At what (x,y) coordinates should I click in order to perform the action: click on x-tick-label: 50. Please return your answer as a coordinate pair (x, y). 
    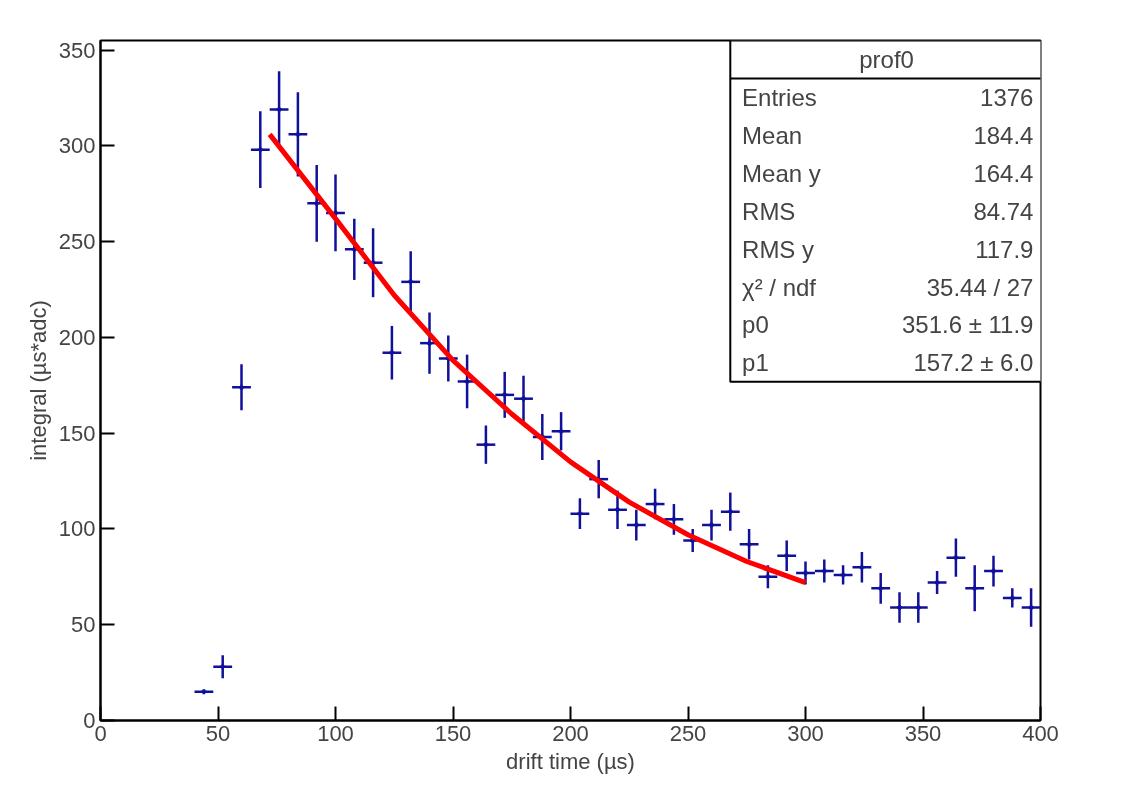
    Looking at the image, I should click on (218, 733).